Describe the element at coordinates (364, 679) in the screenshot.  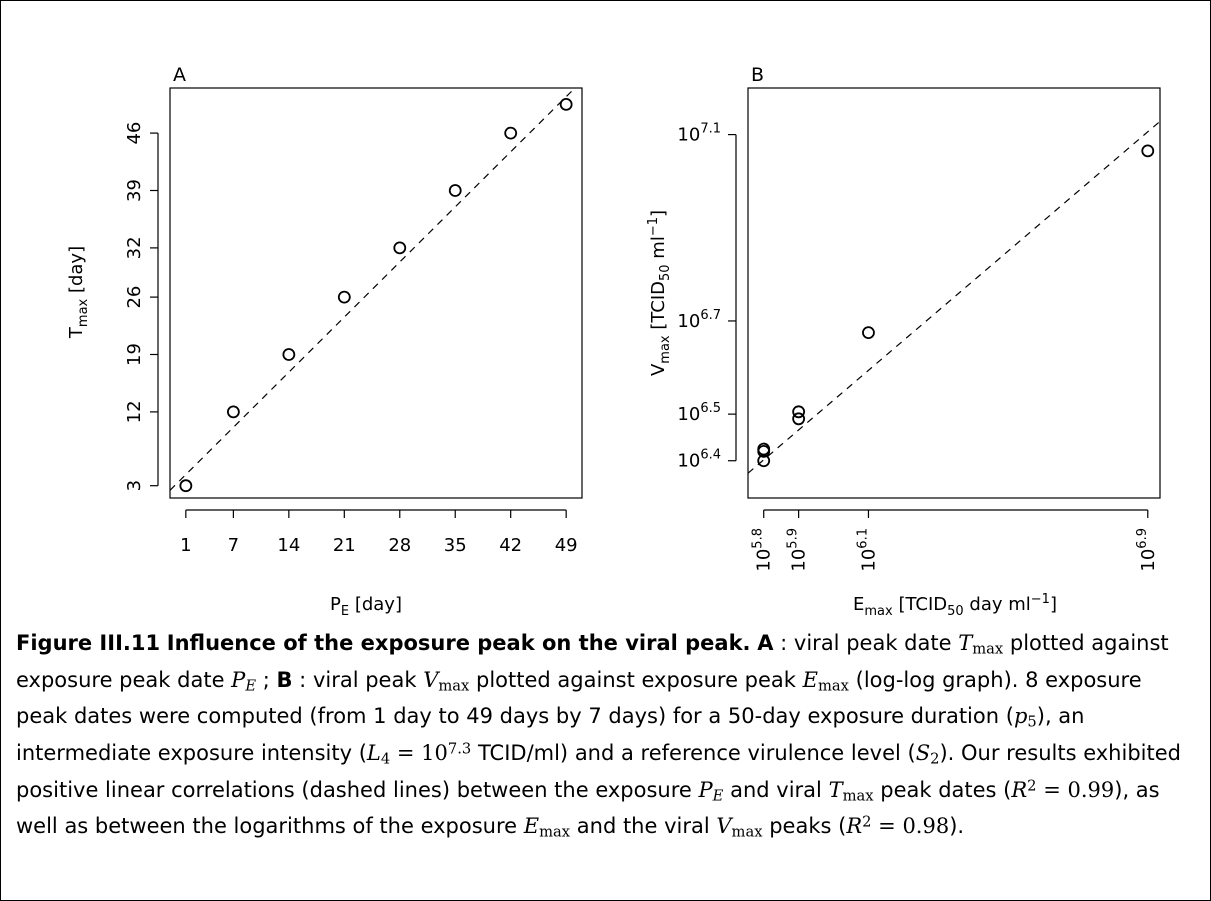
I see `caption-text: viral peak` at that location.